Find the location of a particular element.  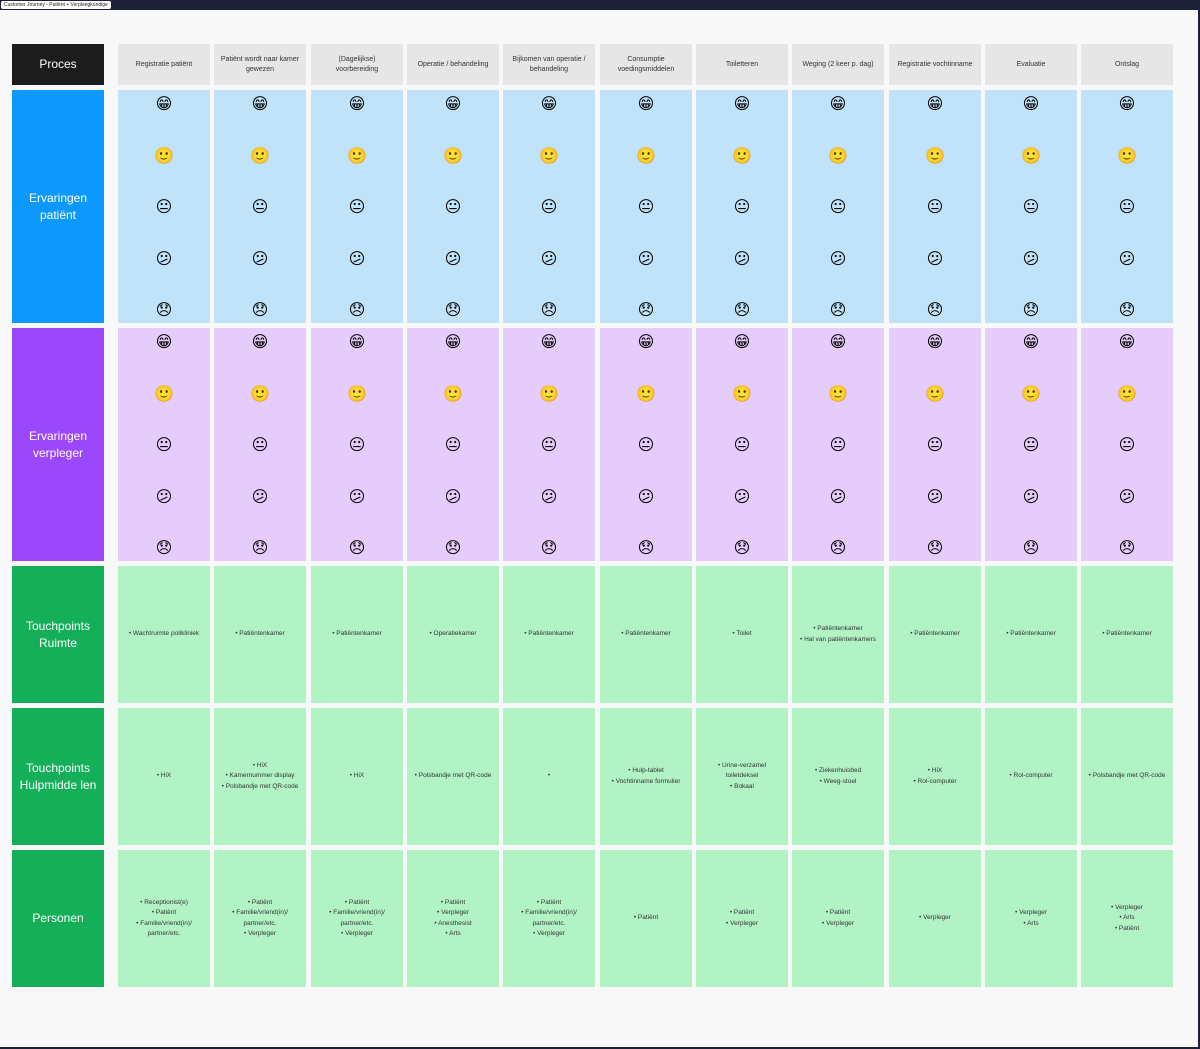

row-label-touchpoints-hulpmiddelen: Touchpoints Hulpmidde len is located at coordinates (58, 776).